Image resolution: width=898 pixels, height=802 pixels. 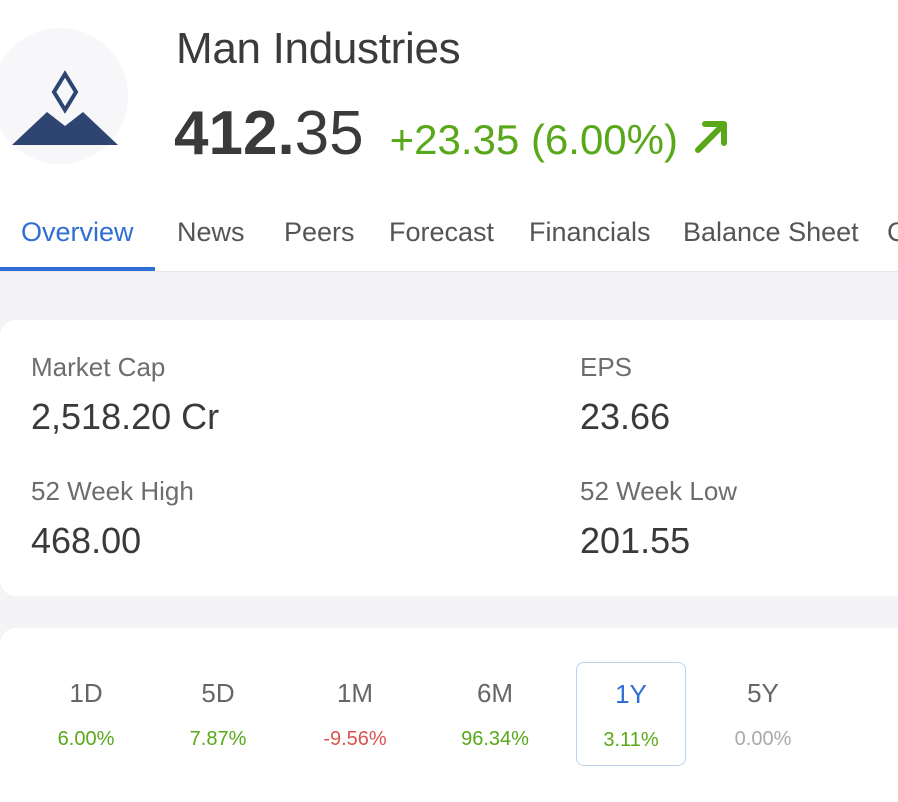 I want to click on company-logo, so click(x=64, y=96).